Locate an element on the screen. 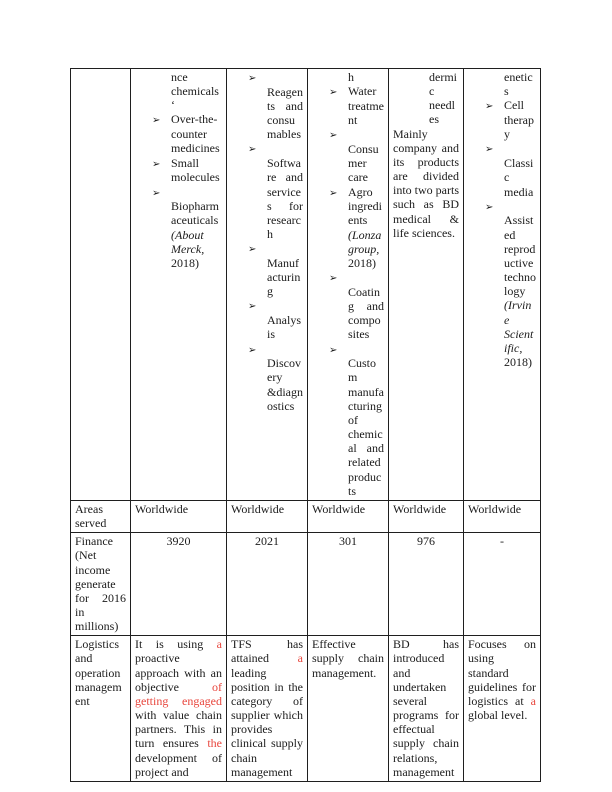 This screenshot has height=792, width=612. bullet-item: ➢ Software and services for research is located at coordinates (267, 191).